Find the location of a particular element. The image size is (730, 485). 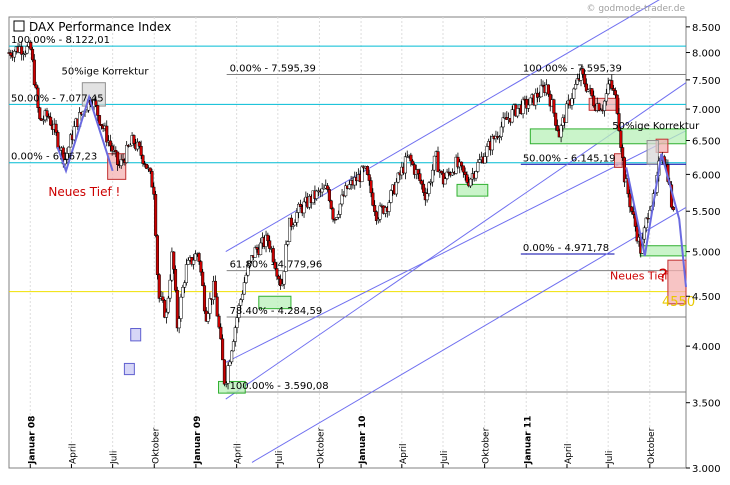

y-tick-label: 6.500 is located at coordinates (706, 141).